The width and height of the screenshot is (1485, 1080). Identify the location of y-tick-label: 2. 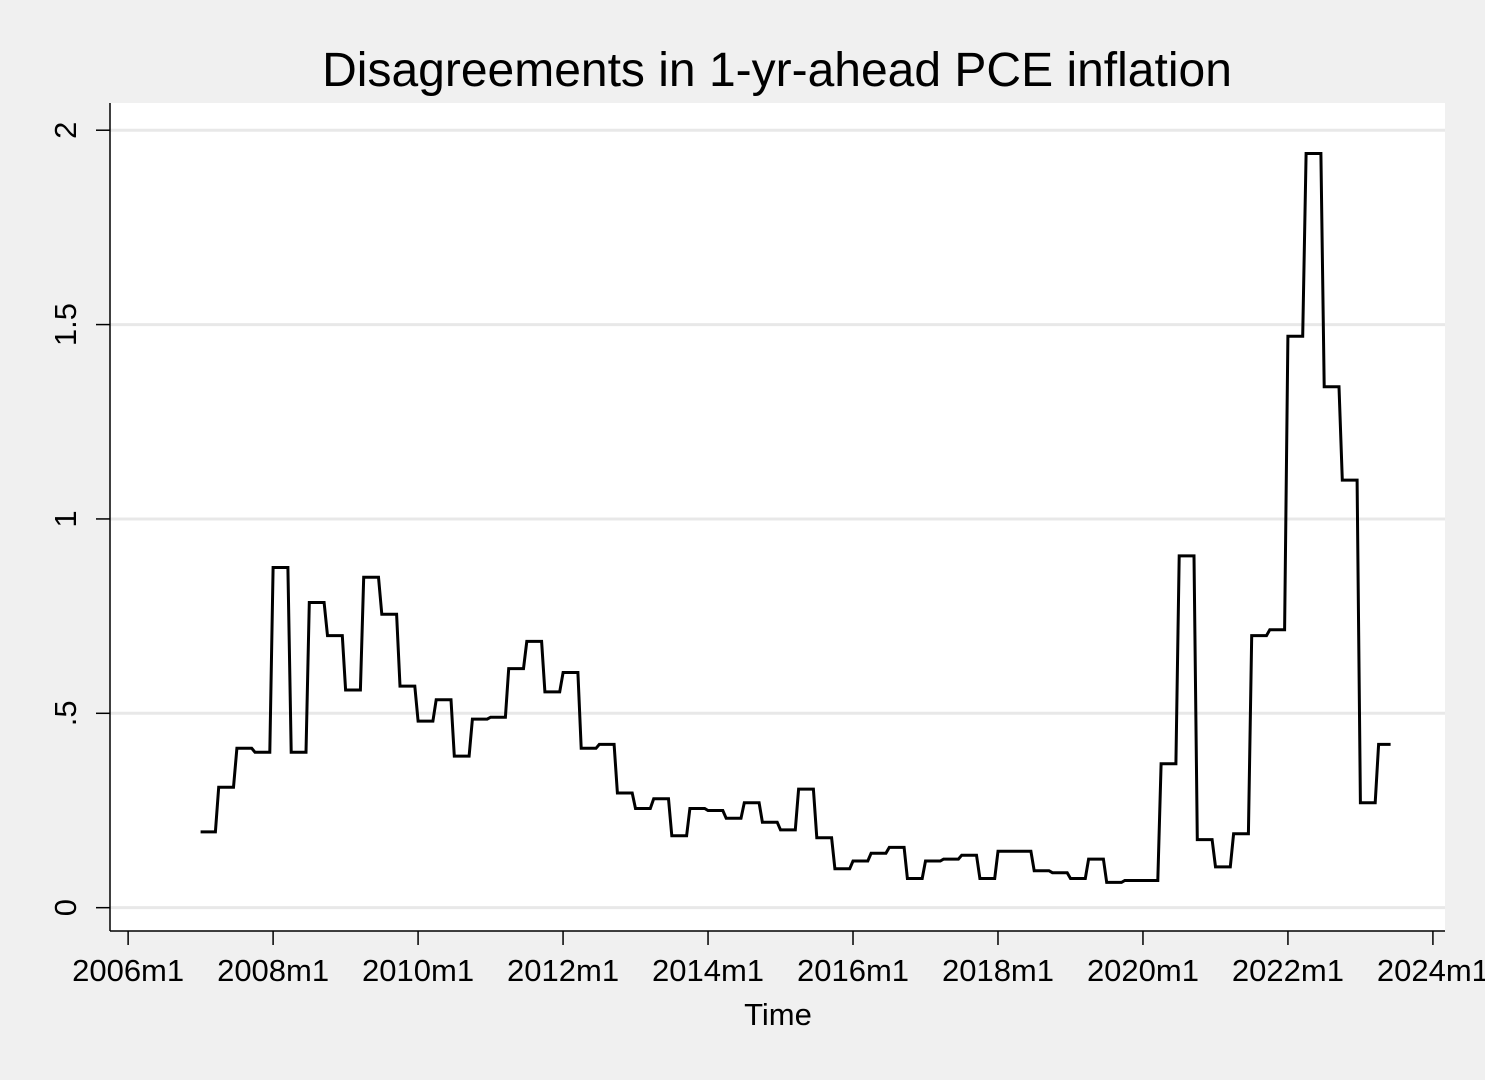
(65, 130).